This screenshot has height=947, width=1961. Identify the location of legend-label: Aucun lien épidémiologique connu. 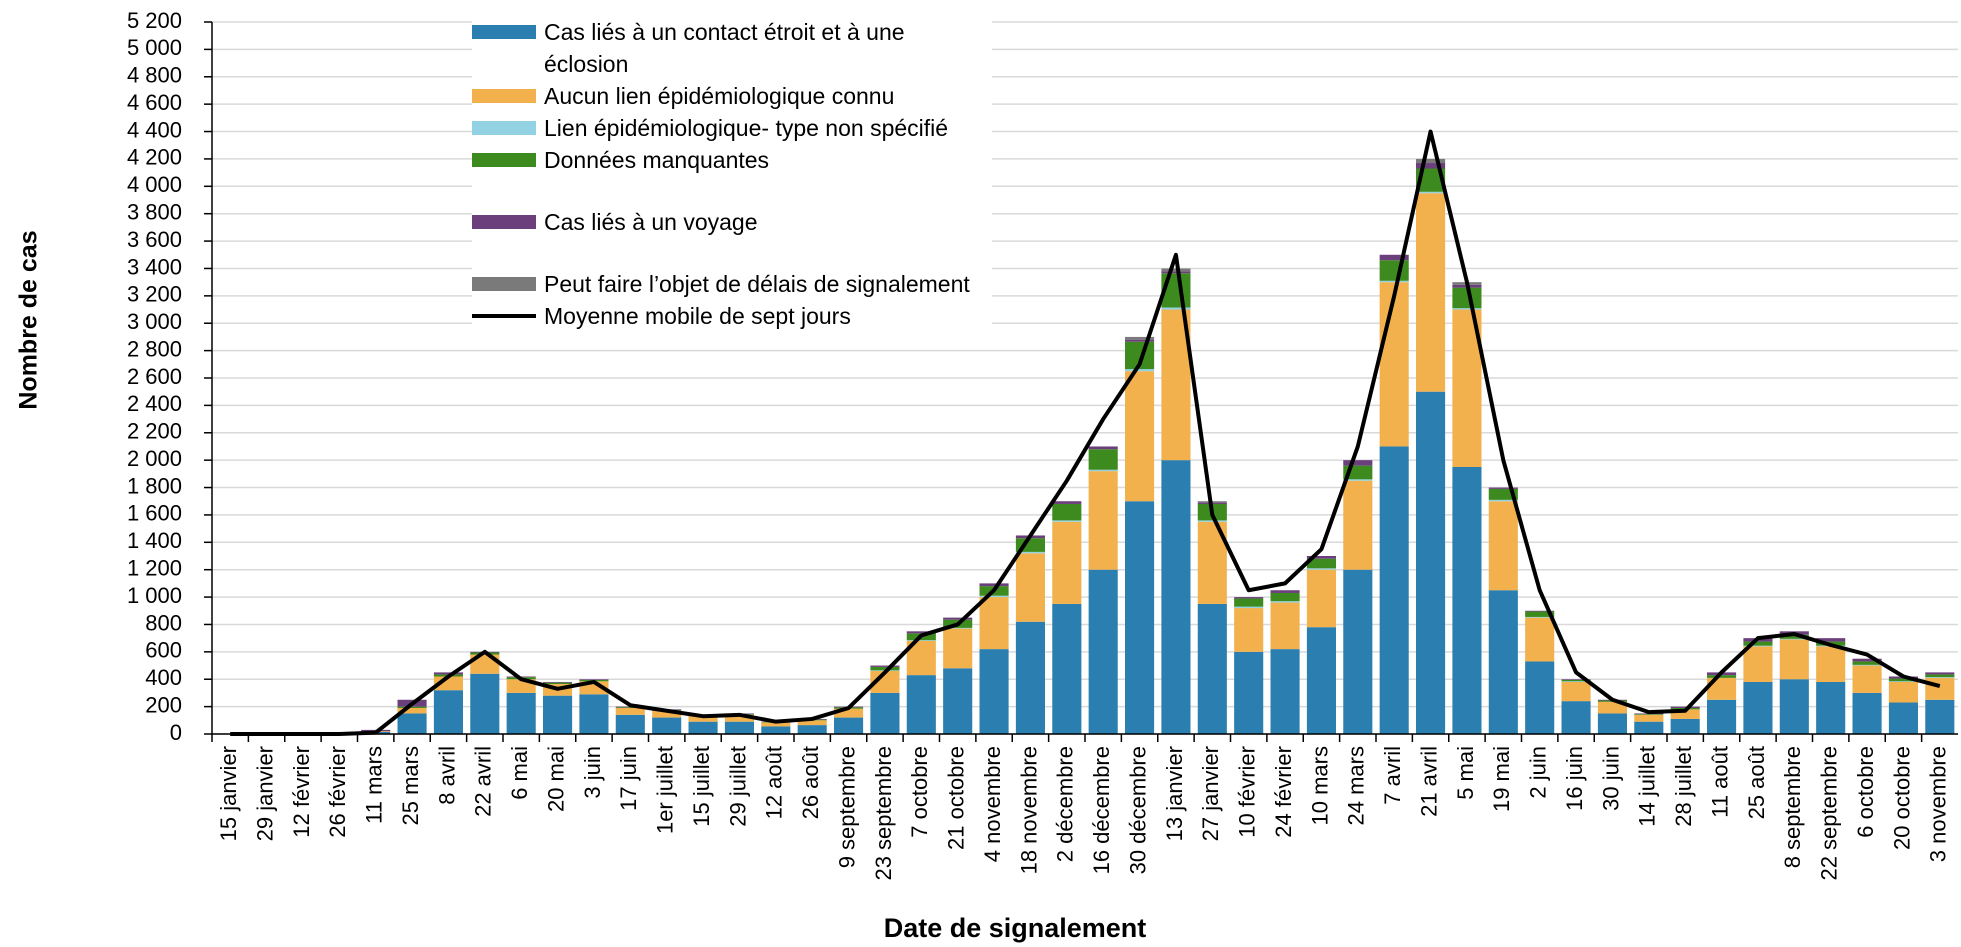
(719, 96).